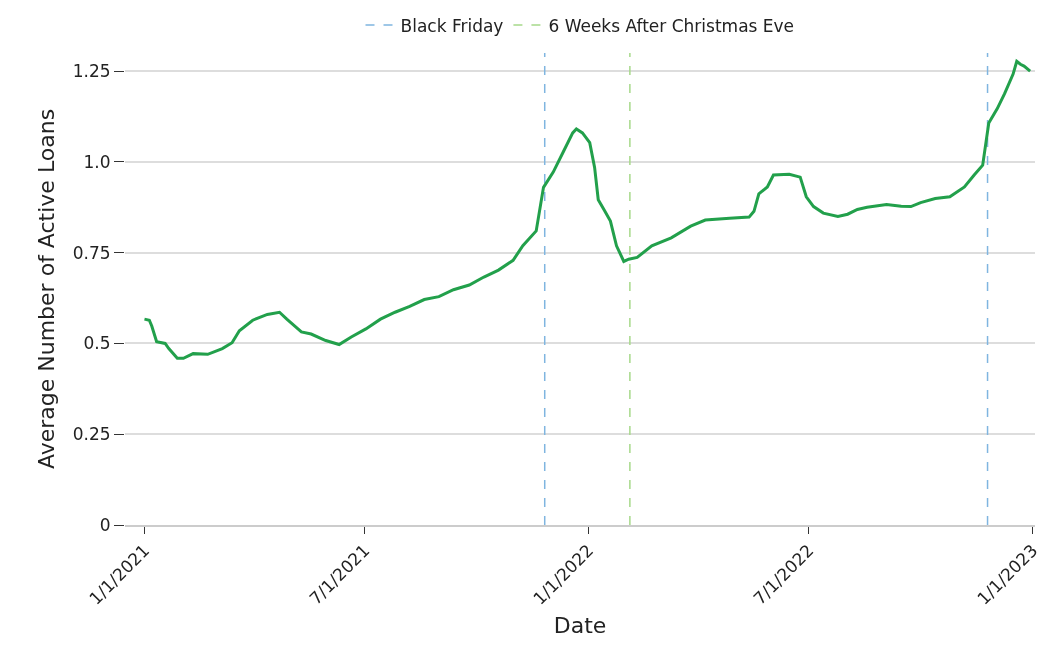 Image resolution: width=1049 pixels, height=651 pixels. What do you see at coordinates (97, 161) in the screenshot?
I see `y-tick-label: 1.0` at bounding box center [97, 161].